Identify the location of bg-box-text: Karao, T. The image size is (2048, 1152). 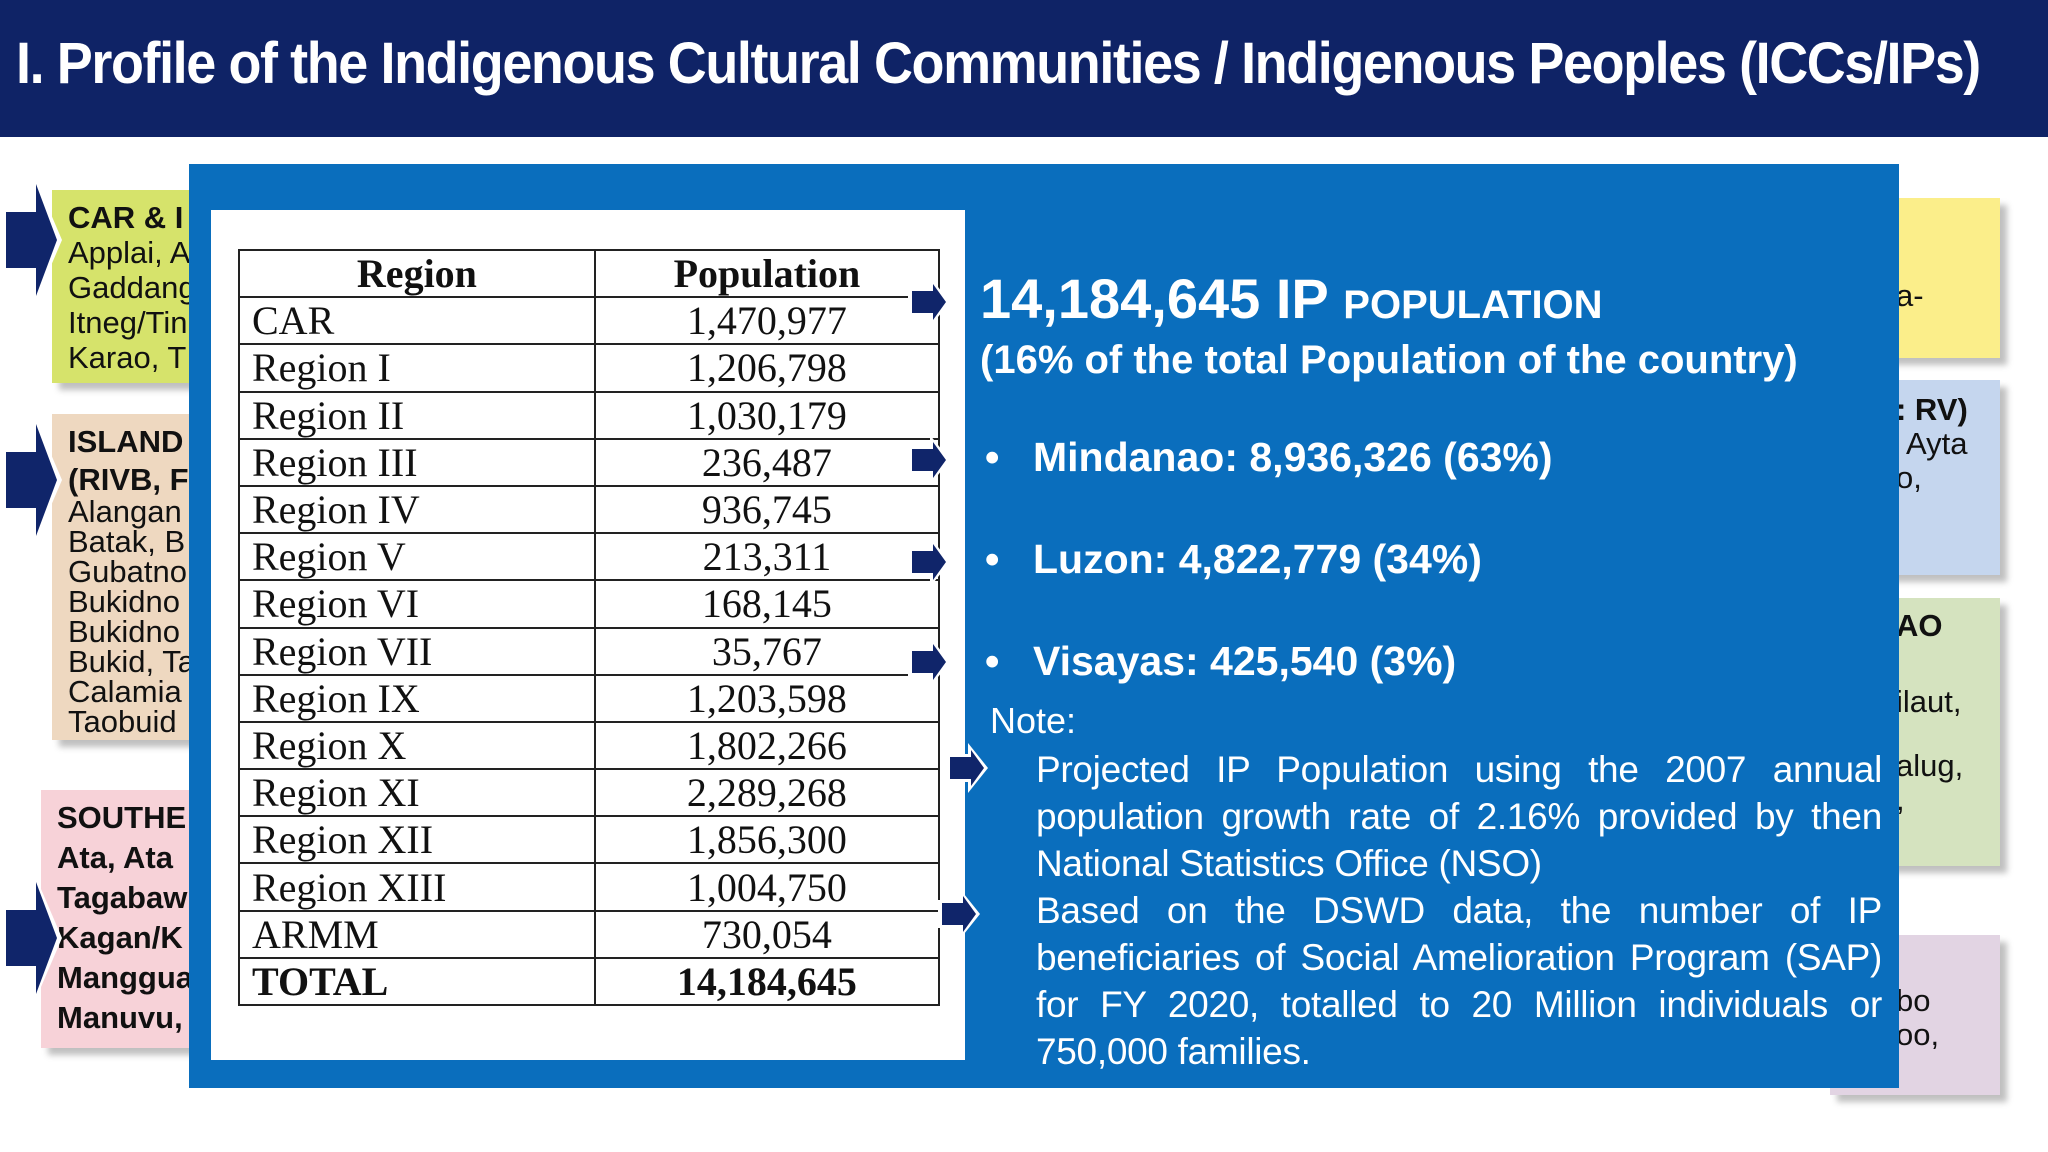
(127, 357).